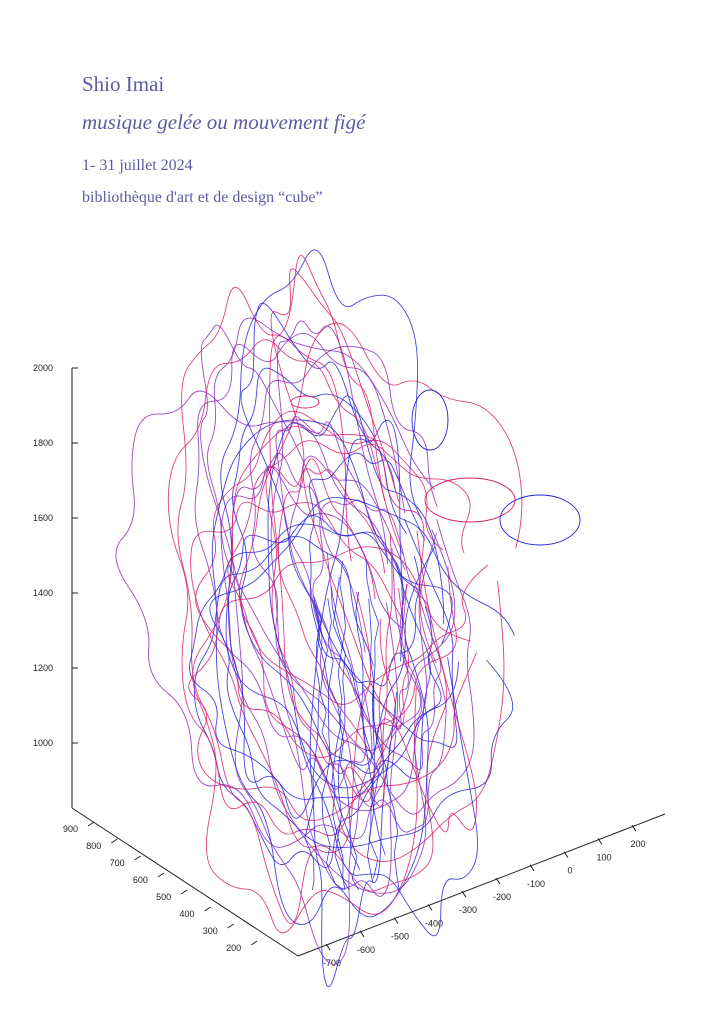 The height and width of the screenshot is (1024, 702). I want to click on x-axis, so click(481, 885).